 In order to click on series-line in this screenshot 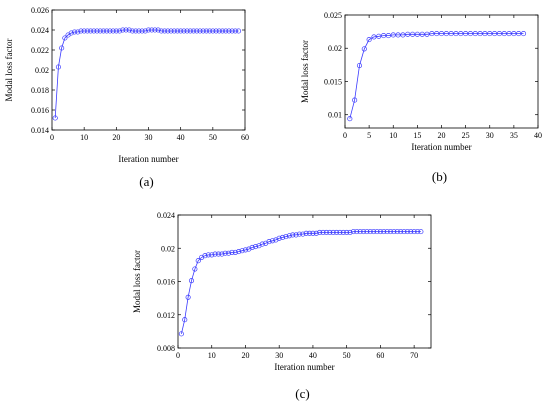, I will do `click(301, 282)`.